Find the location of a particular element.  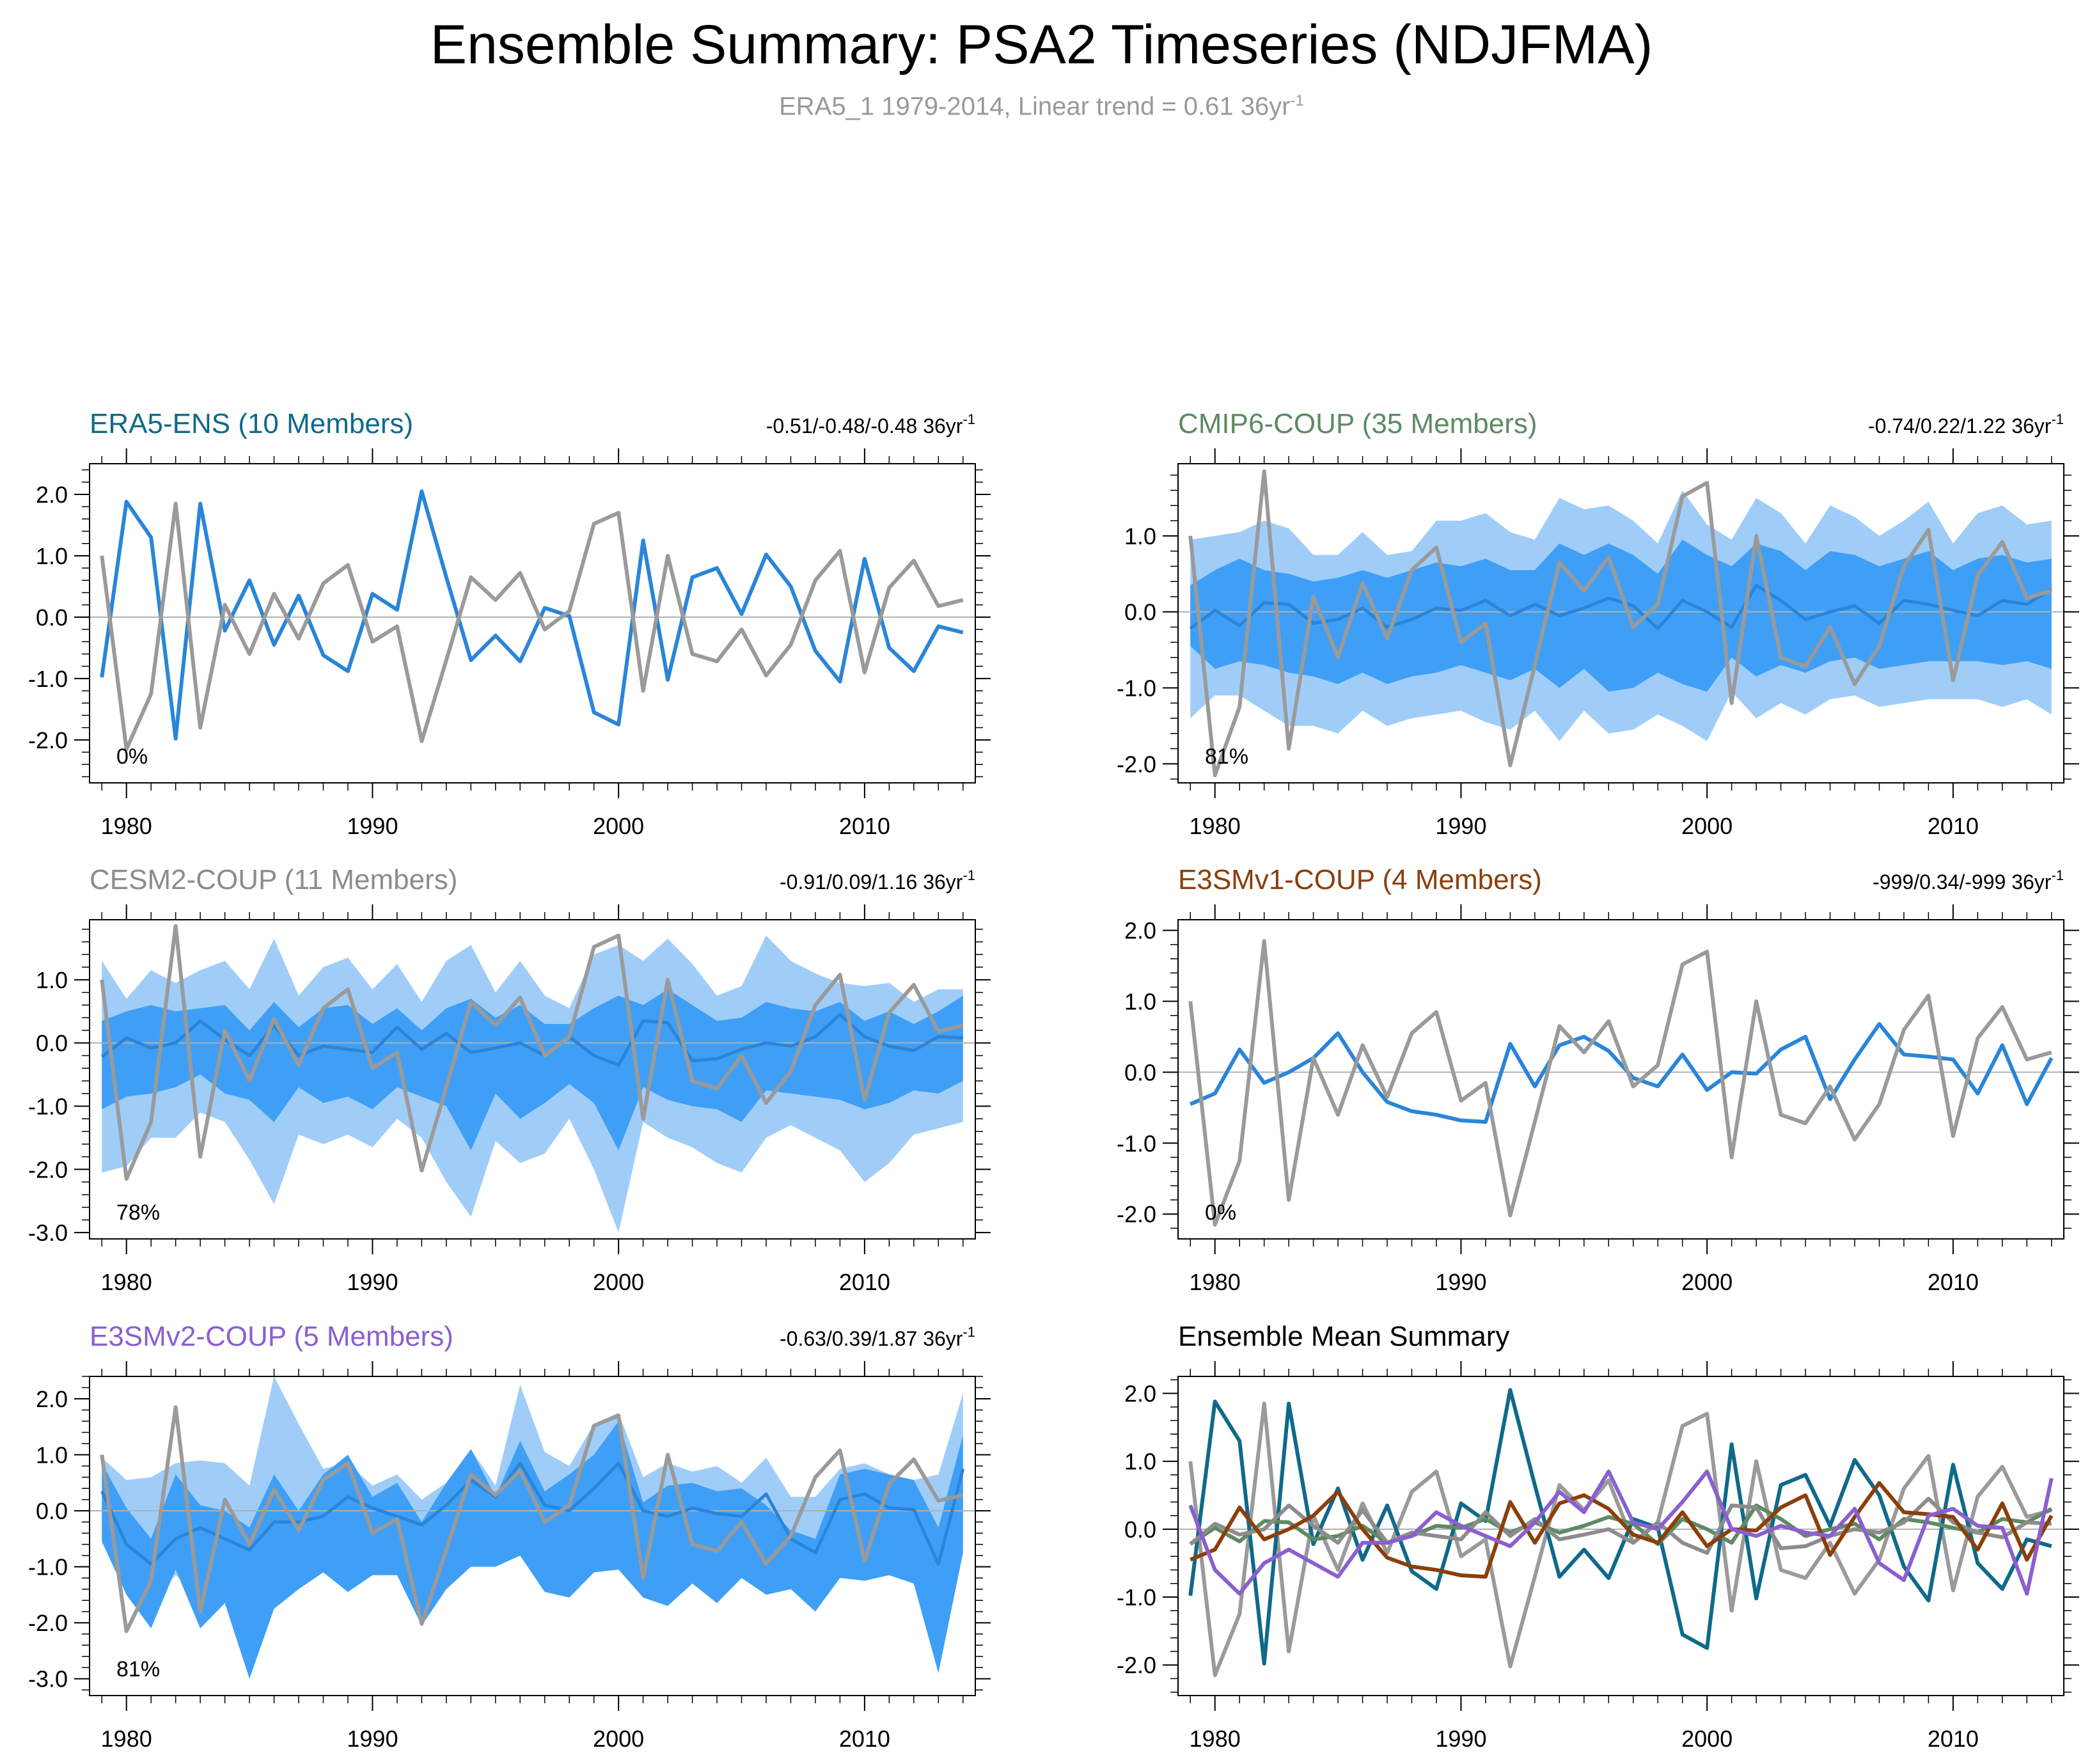

ens-mean-line-cesm2-coup is located at coordinates (1620, 1526).